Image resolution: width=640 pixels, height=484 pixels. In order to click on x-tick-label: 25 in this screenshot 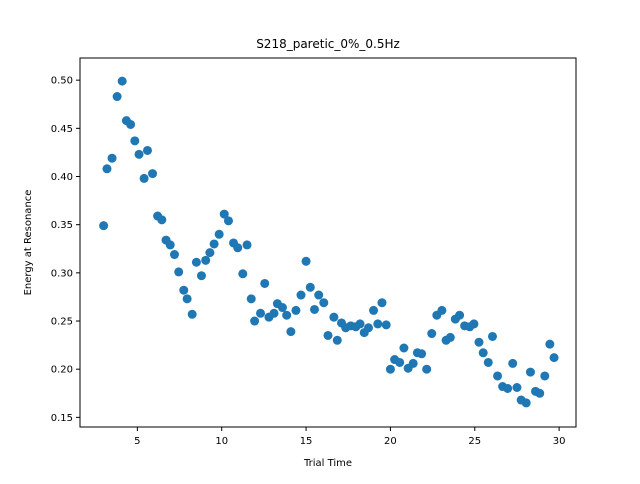, I will do `click(474, 441)`.